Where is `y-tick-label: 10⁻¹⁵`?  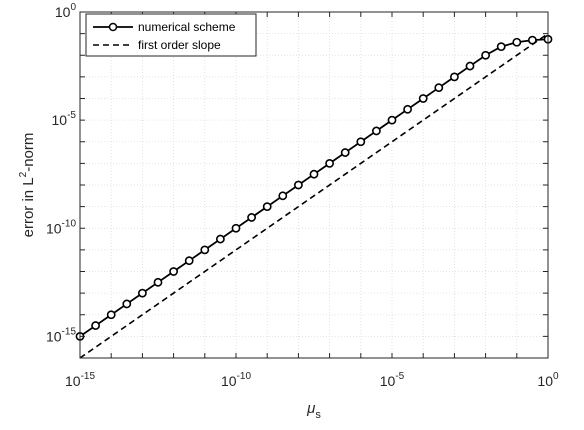
y-tick-label: 10⁻¹⁵ is located at coordinates (61, 335).